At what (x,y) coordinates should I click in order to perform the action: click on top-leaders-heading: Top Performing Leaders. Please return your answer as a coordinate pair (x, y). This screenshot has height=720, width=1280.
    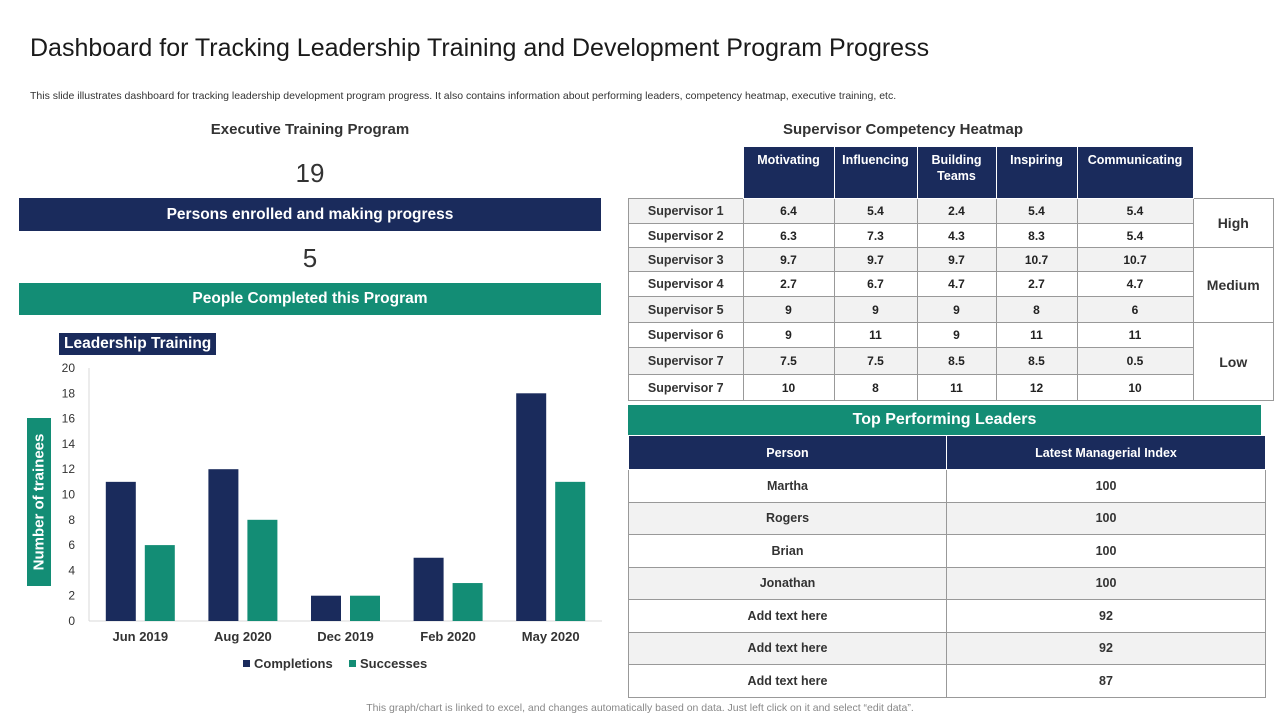
    Looking at the image, I should click on (944, 419).